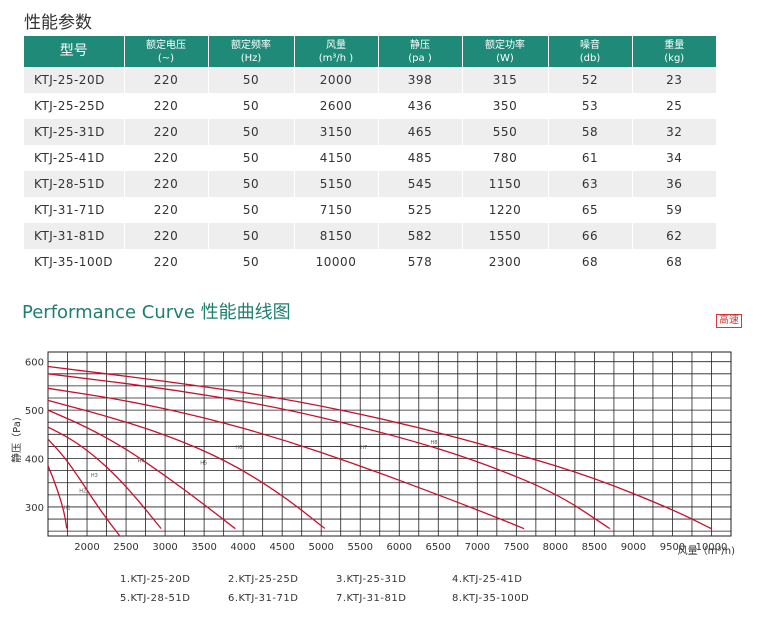 The width and height of the screenshot is (759, 619). Describe the element at coordinates (594, 547) in the screenshot. I see `x-tick-label: 8500` at that location.